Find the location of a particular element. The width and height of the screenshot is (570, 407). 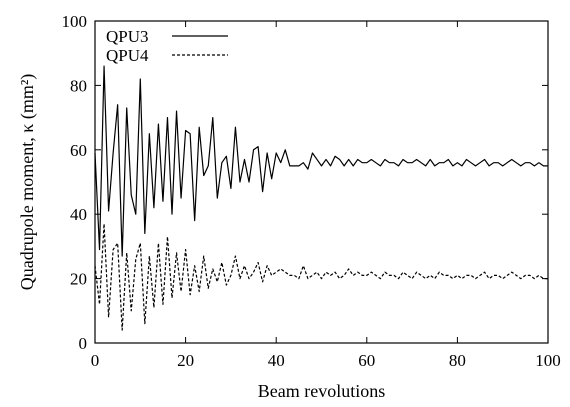

y-axis-title: Quadrupole moment, κ (mm²) is located at coordinates (27, 182).